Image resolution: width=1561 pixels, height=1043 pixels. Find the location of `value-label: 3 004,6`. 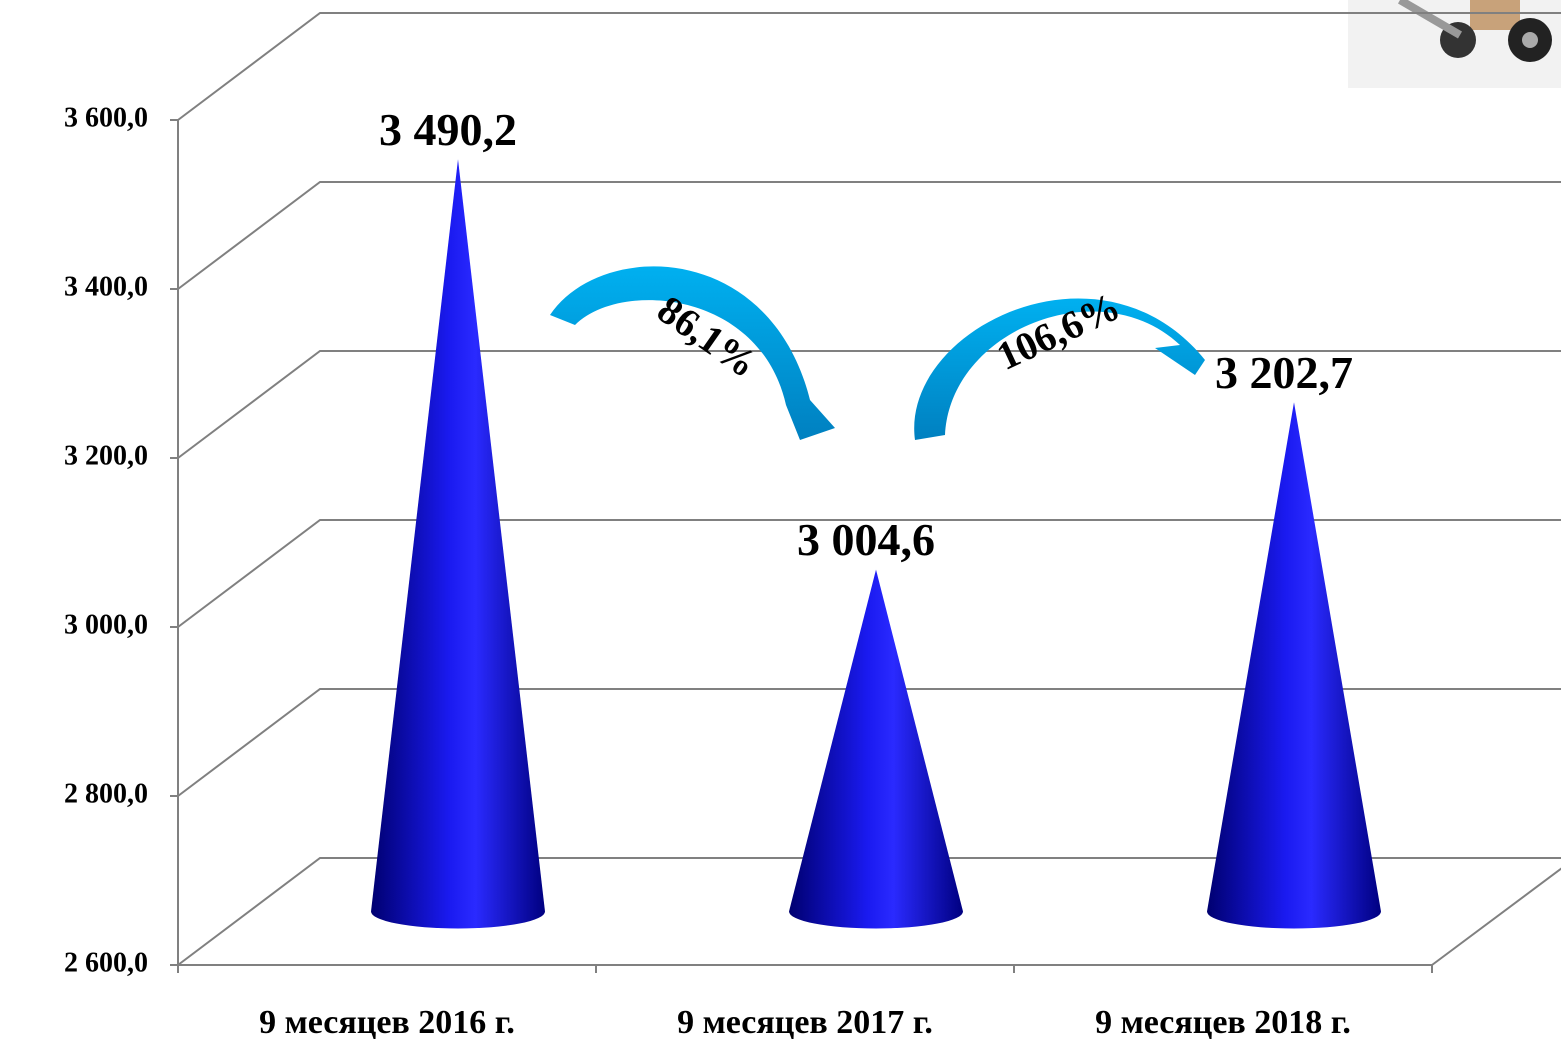

value-label: 3 004,6 is located at coordinates (866, 539).